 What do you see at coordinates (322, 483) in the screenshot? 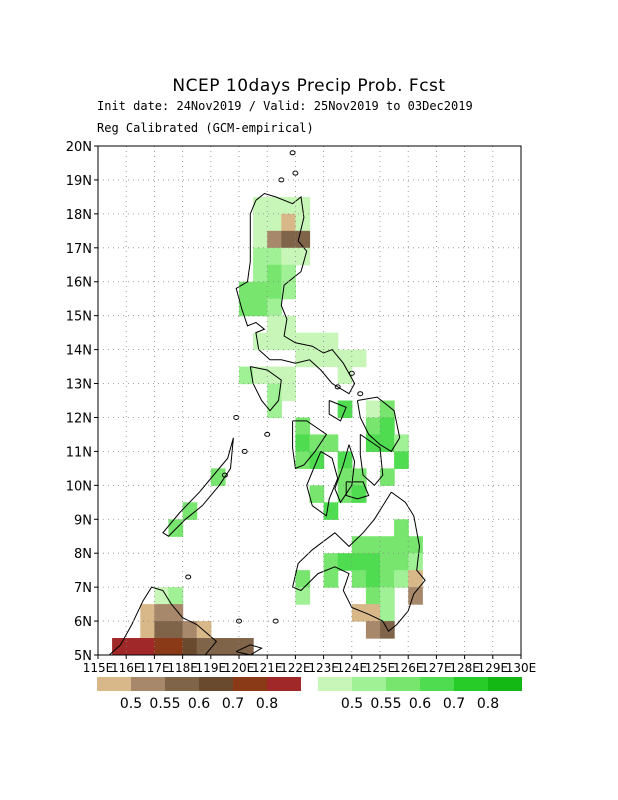
I see `negros-coastline` at bounding box center [322, 483].